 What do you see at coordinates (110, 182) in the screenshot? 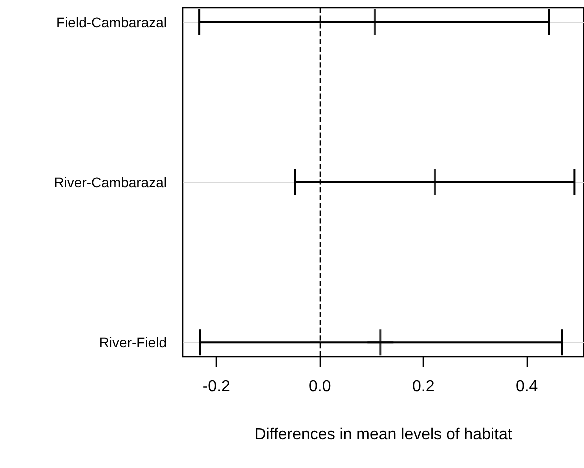
I see `y-tick-label: River-Cambarazal` at bounding box center [110, 182].